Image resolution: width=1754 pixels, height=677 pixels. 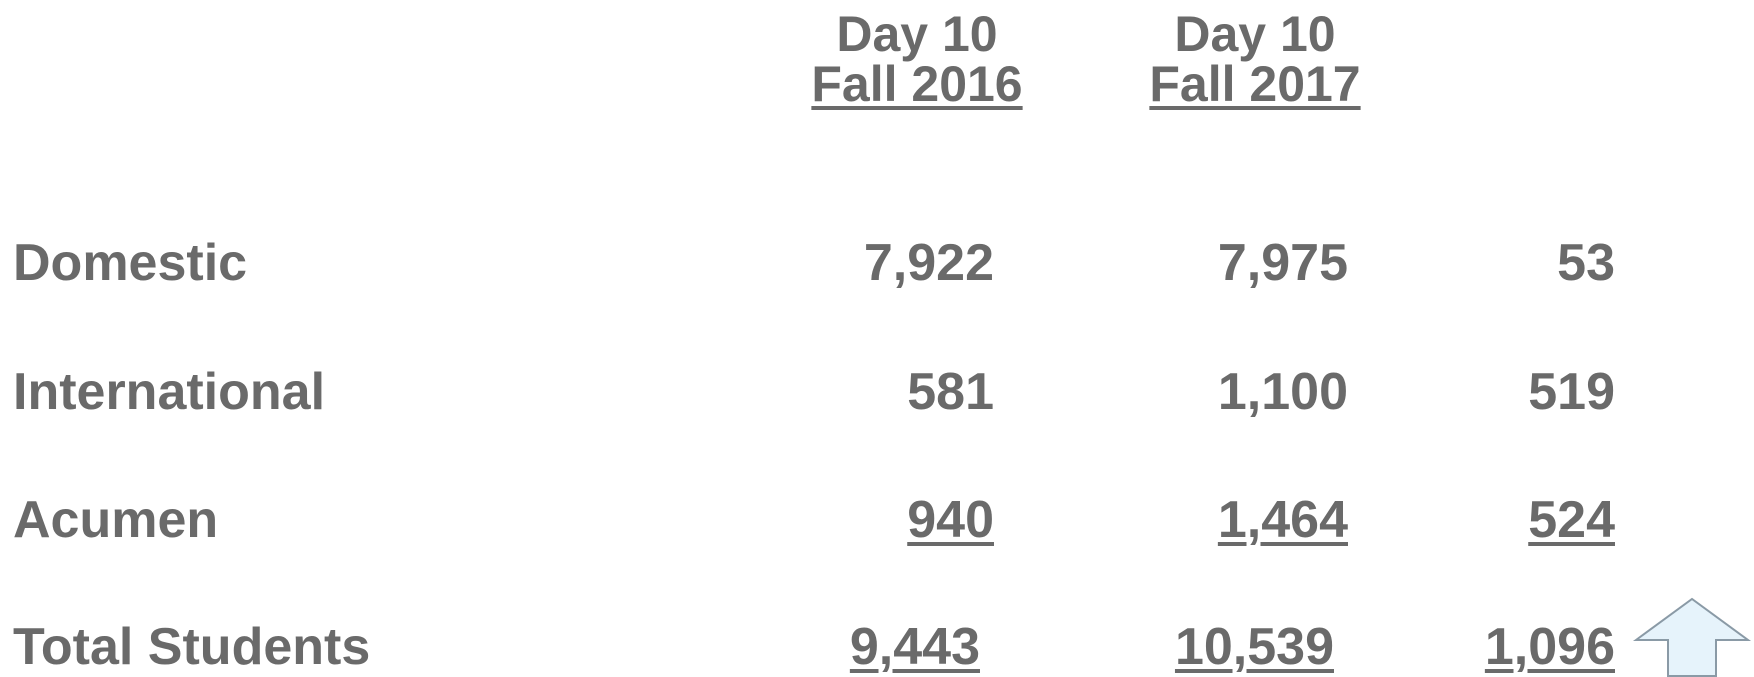 What do you see at coordinates (914, 647) in the screenshot?
I see `cell-value: 9,443` at bounding box center [914, 647].